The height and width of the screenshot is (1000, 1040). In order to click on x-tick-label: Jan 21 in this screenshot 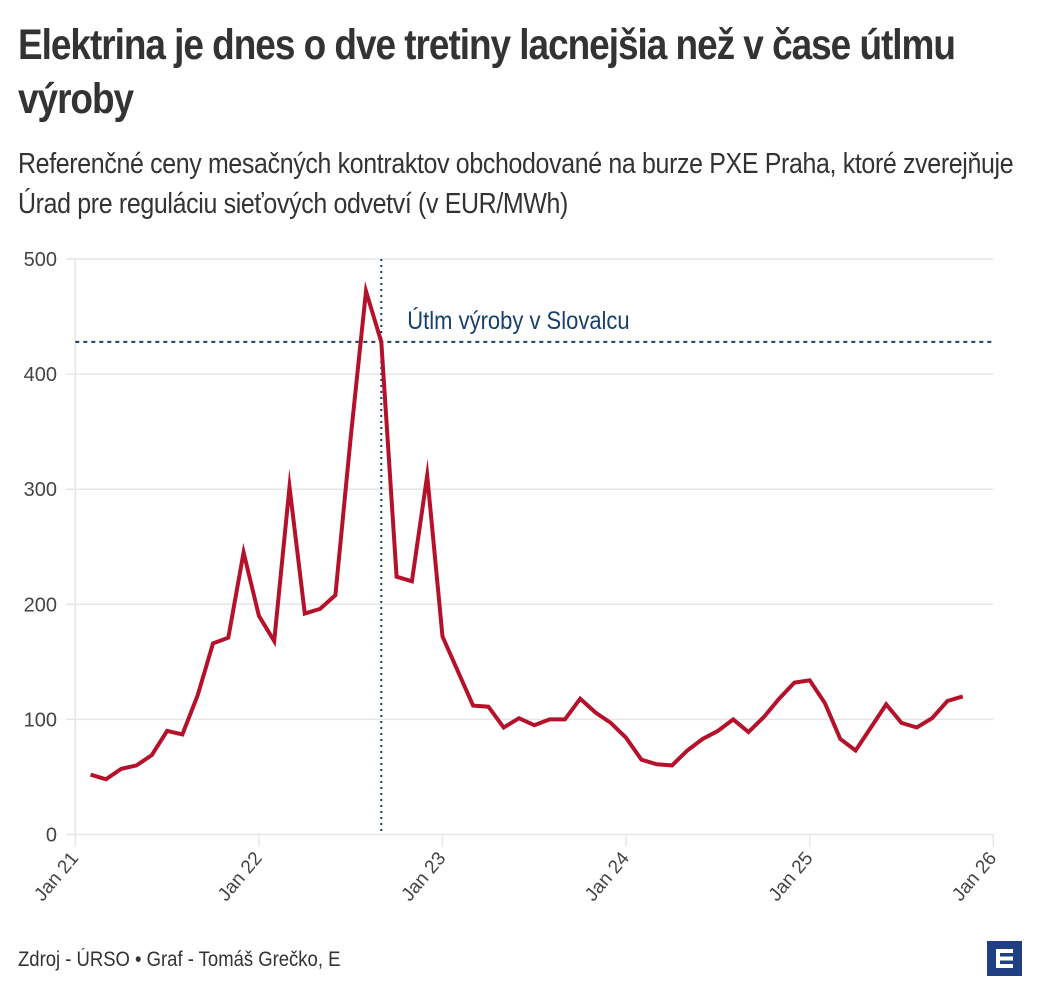, I will do `click(56, 876)`.